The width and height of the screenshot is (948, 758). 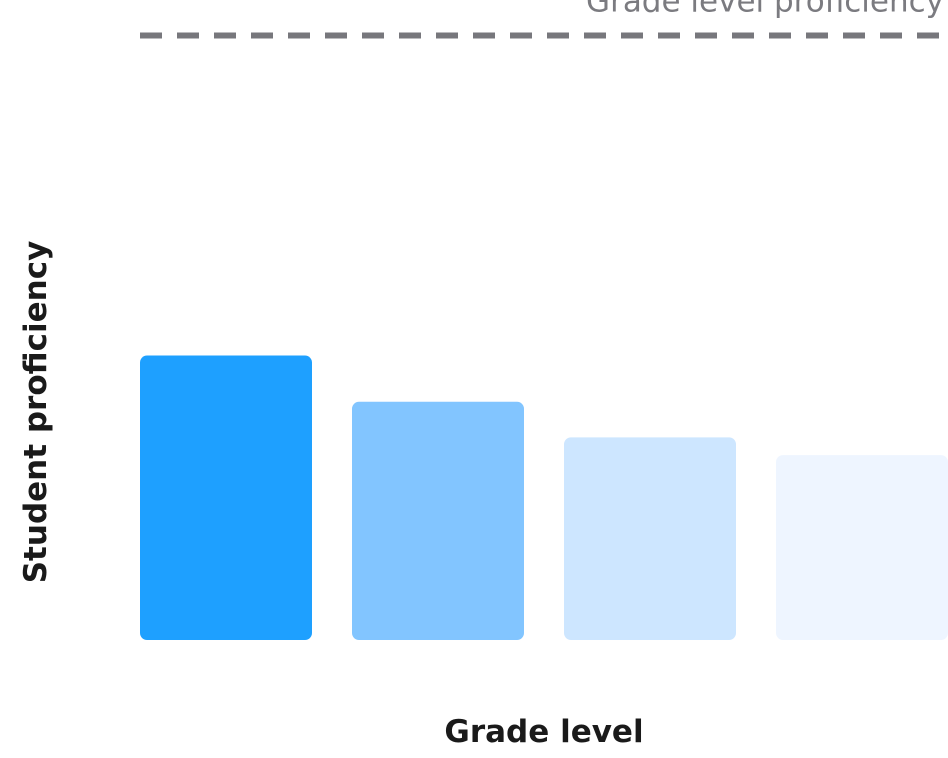 I want to click on reference-line-label: Grade level proficiency, so click(x=765, y=10).